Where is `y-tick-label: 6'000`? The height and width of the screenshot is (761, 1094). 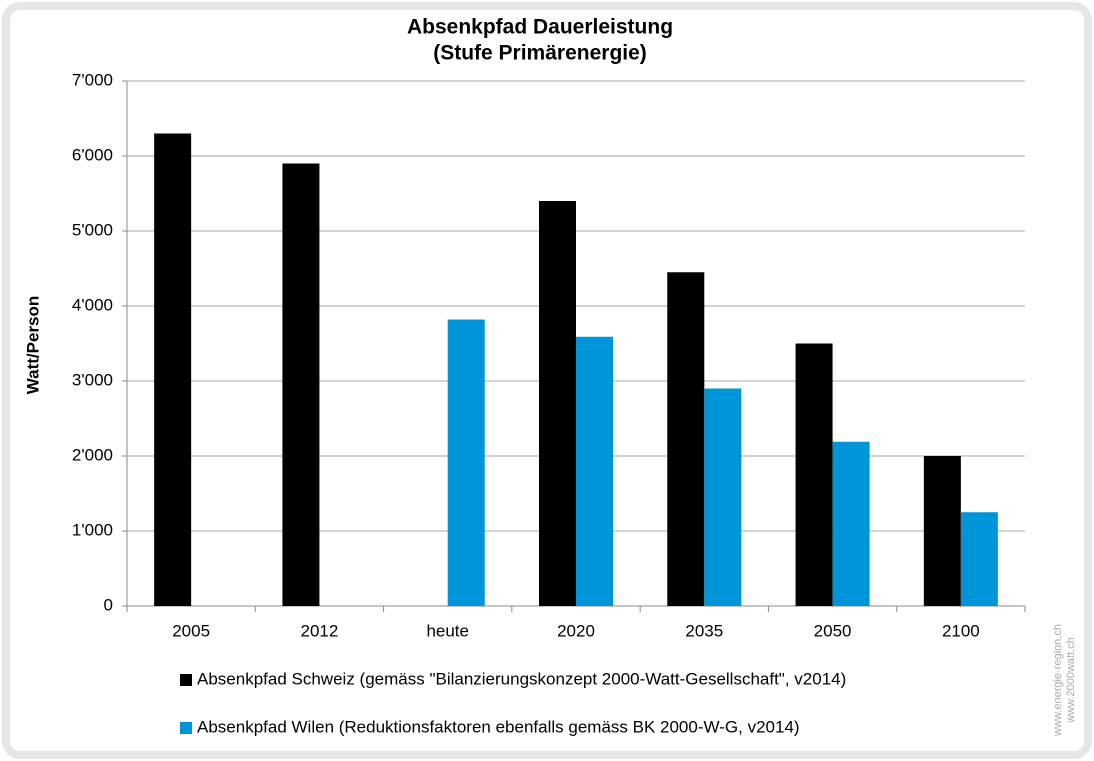 y-tick-label: 6'000 is located at coordinates (92, 154).